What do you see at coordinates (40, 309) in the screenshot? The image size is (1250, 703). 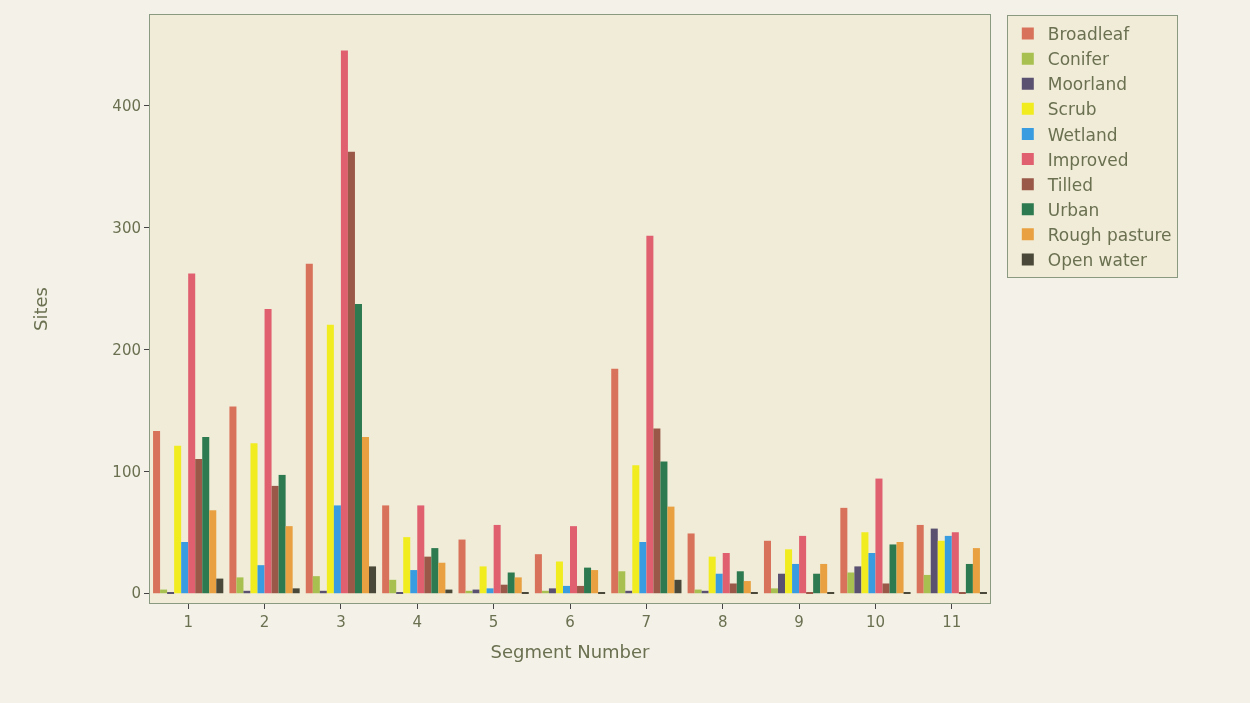 I see `y-axis-title: Sites` at bounding box center [40, 309].